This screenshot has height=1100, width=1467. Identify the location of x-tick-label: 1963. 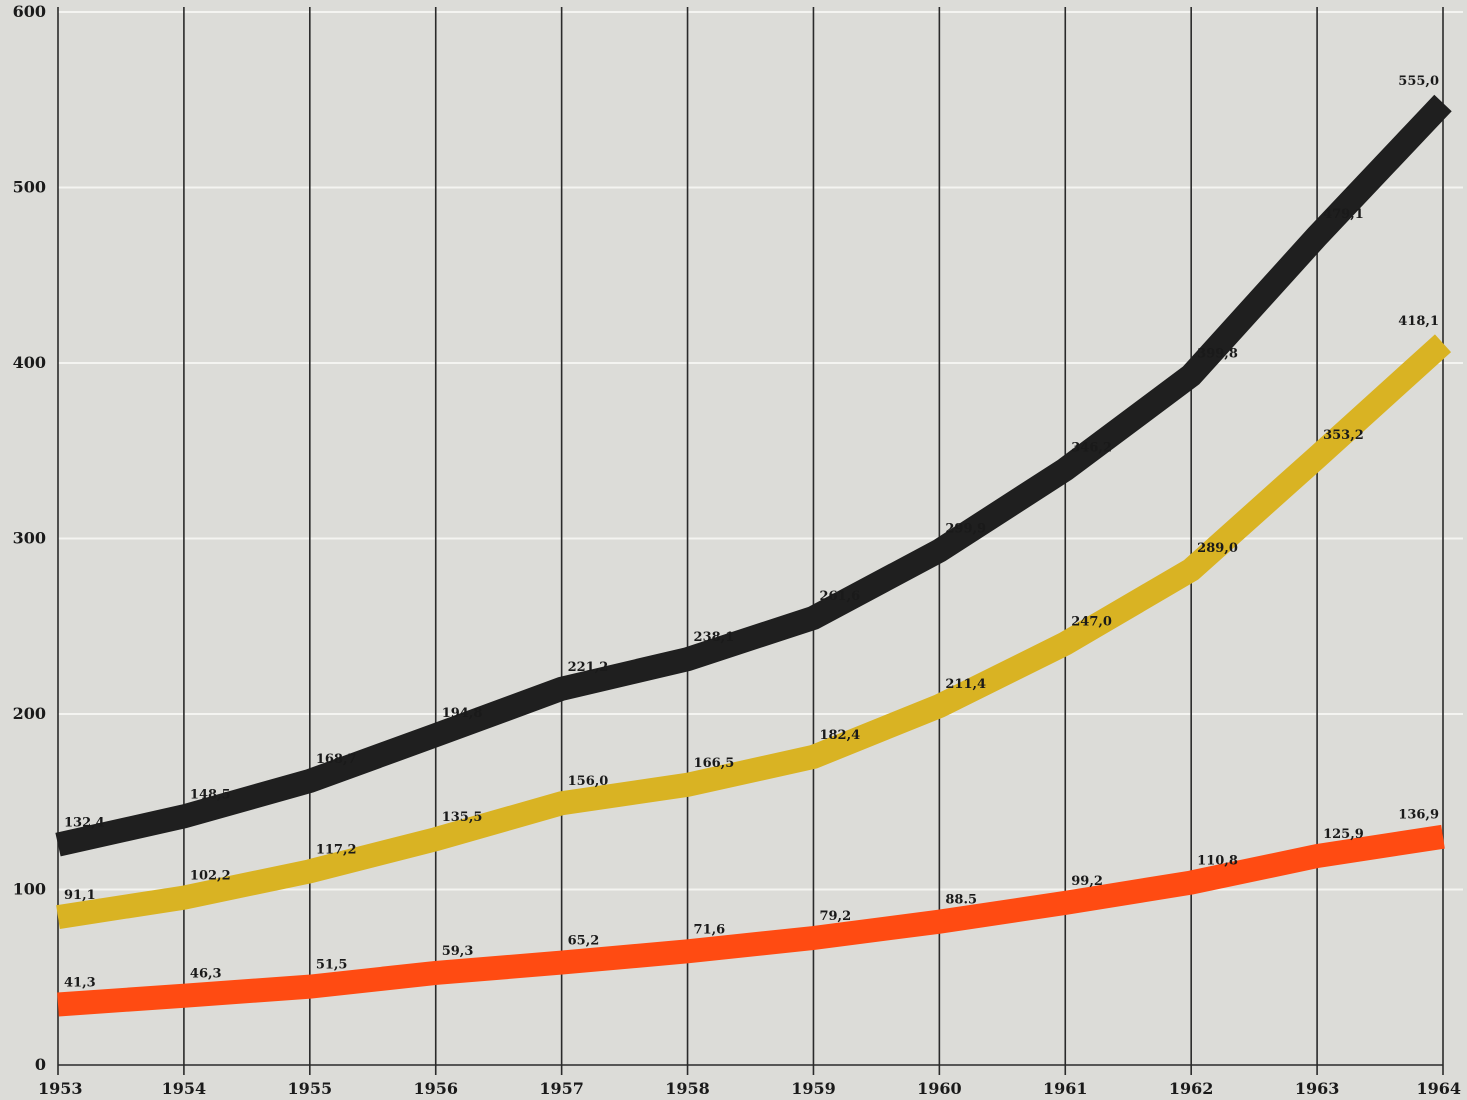
(1317, 1088).